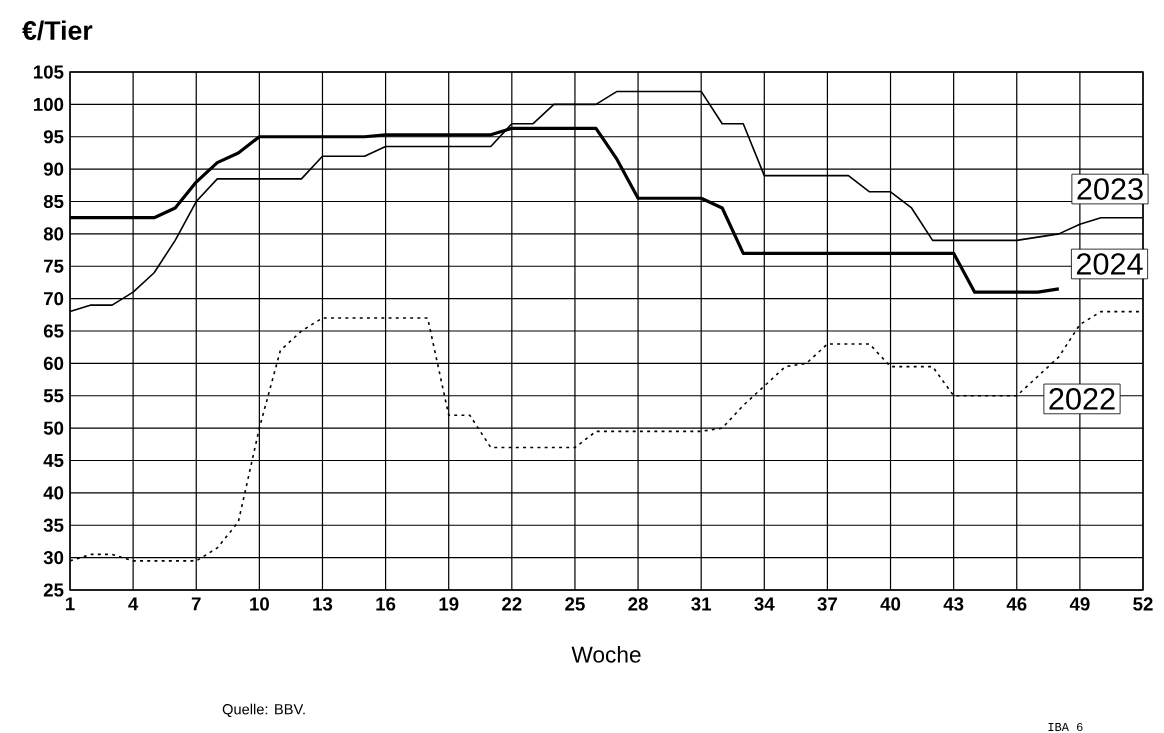 The image size is (1164, 733). Describe the element at coordinates (953, 604) in the screenshot. I see `x-tick-label: 43` at that location.